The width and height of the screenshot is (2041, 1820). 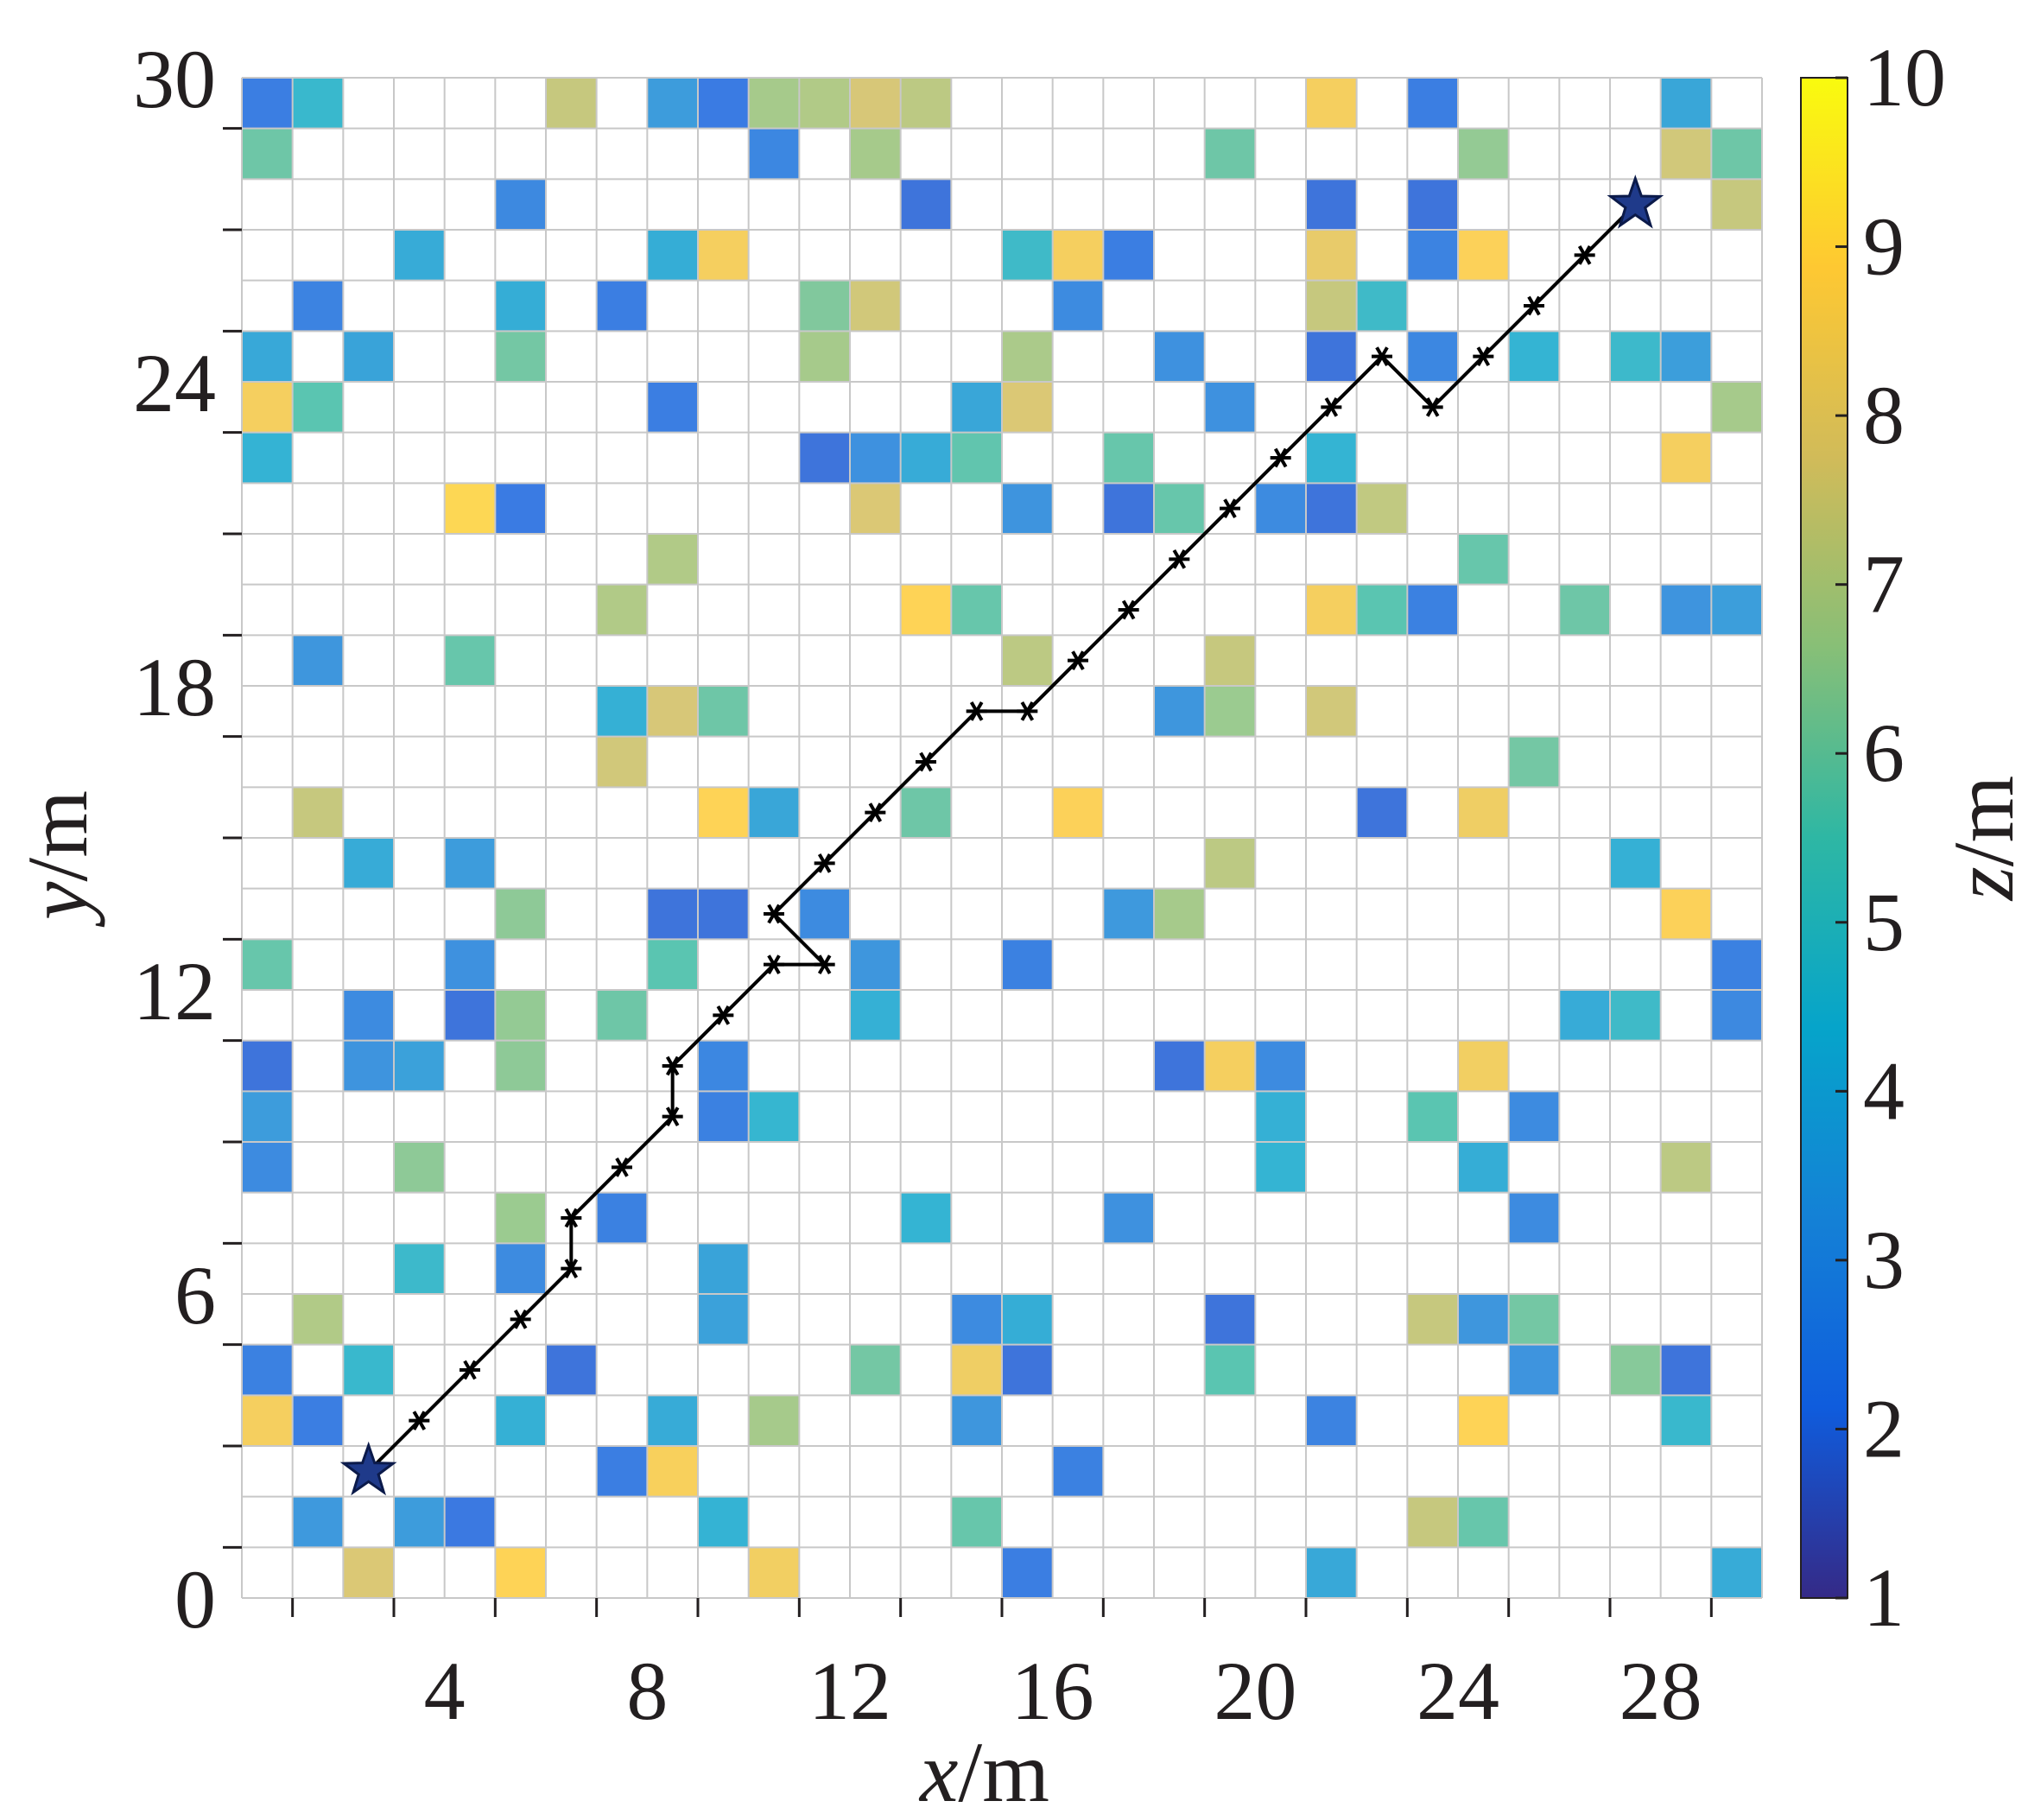 What do you see at coordinates (1063, 1691) in the screenshot?
I see `x-tick-labels: 4 8 12 16 20 24 28` at bounding box center [1063, 1691].